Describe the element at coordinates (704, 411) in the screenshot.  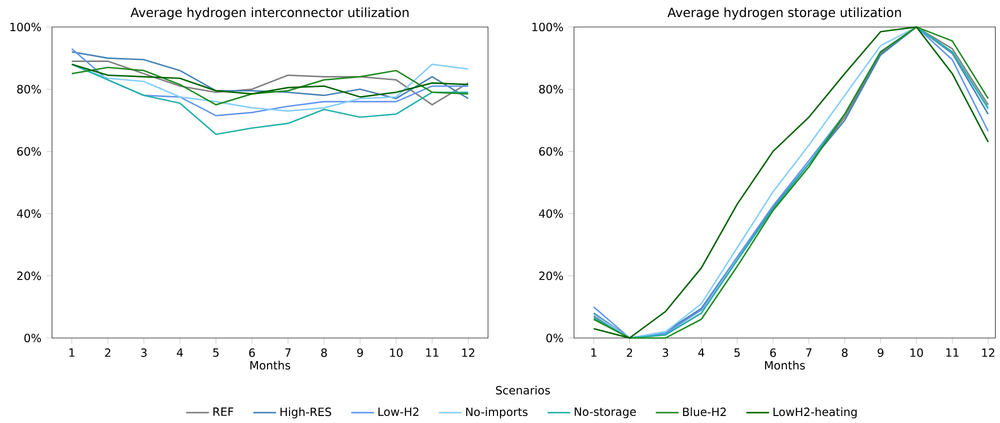
I see `legend-label: Blue-H2` at that location.